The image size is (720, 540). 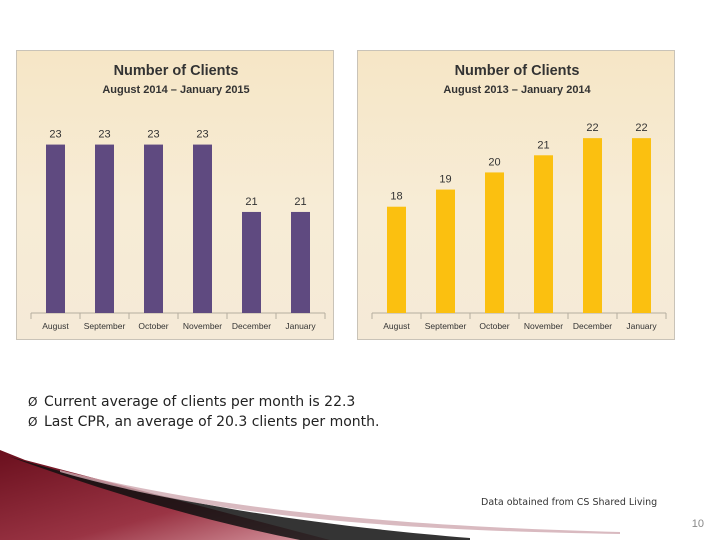 I want to click on bar-value-label: 20, so click(x=494, y=162).